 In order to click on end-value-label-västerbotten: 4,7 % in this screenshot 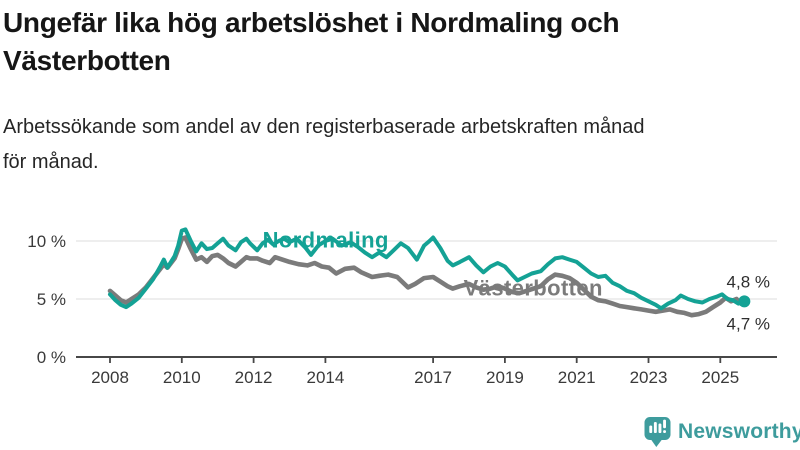, I will do `click(748, 323)`.